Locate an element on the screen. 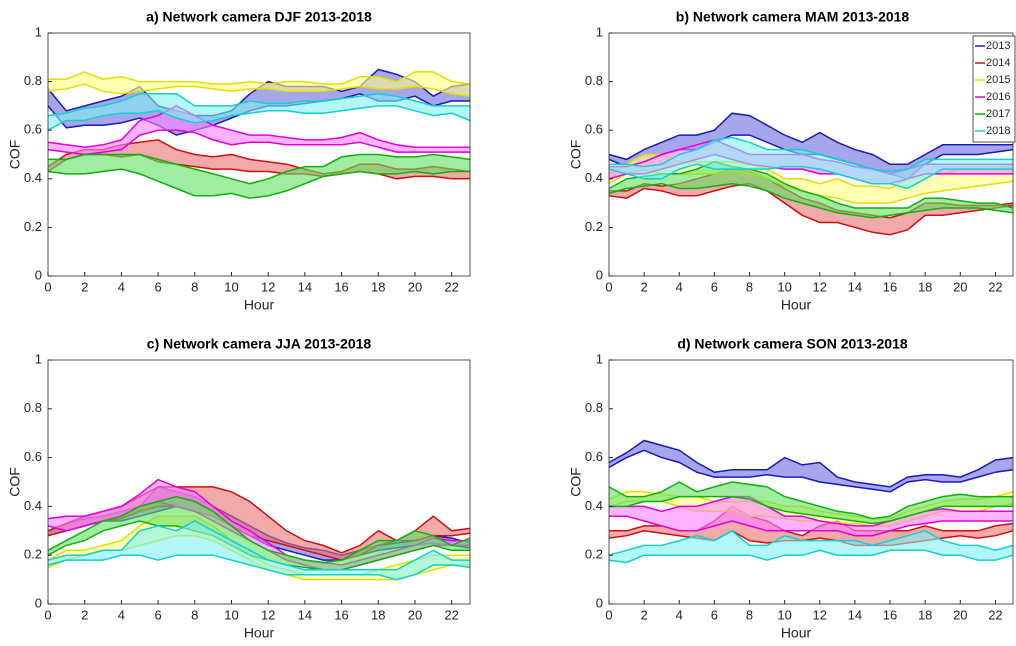  legend: 2013 2014 2015 2016 2017 2018 is located at coordinates (994, 89).